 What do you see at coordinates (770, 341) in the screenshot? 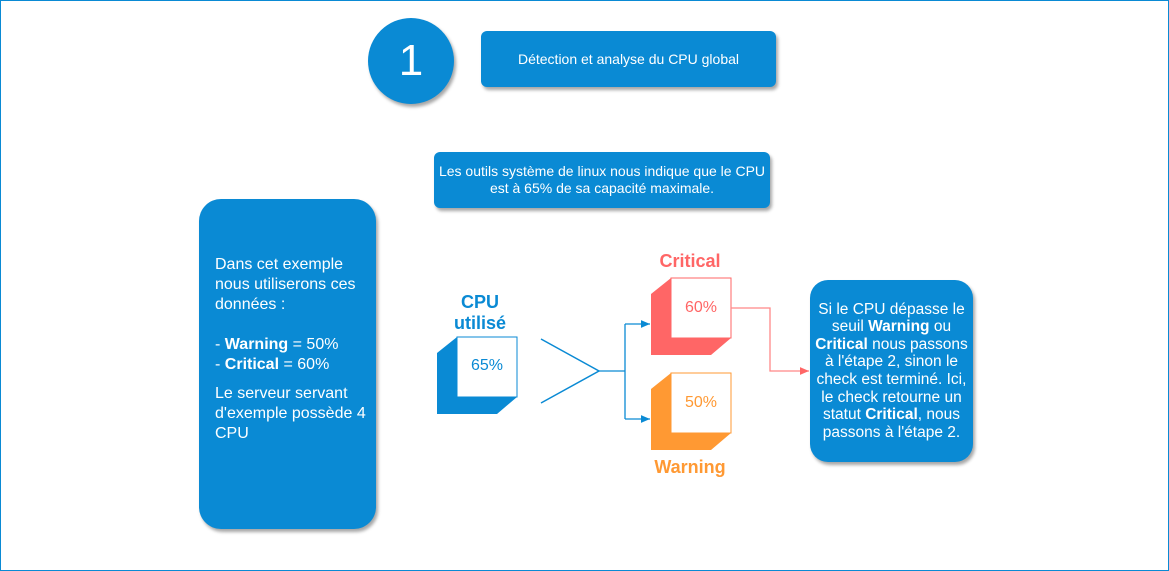
I see `arrow-to-result` at bounding box center [770, 341].